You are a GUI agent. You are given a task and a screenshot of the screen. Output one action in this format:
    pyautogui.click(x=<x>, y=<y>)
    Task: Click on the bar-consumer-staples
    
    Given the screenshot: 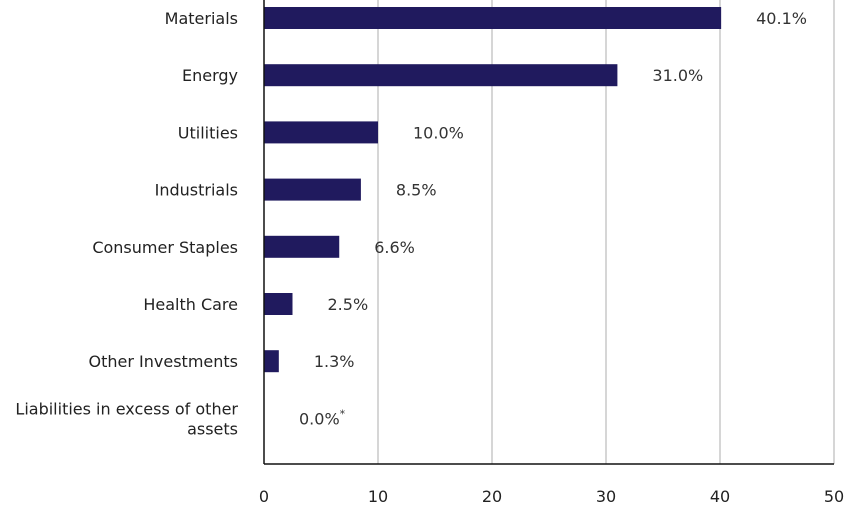 What is the action you would take?
    pyautogui.click(x=302, y=246)
    